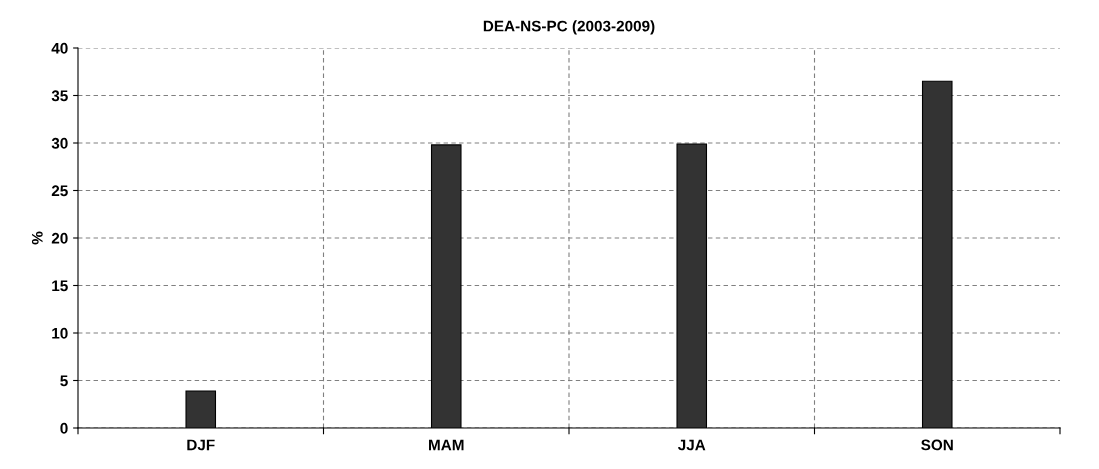 The height and width of the screenshot is (469, 1099). I want to click on y-axis-title: %, so click(37, 238).